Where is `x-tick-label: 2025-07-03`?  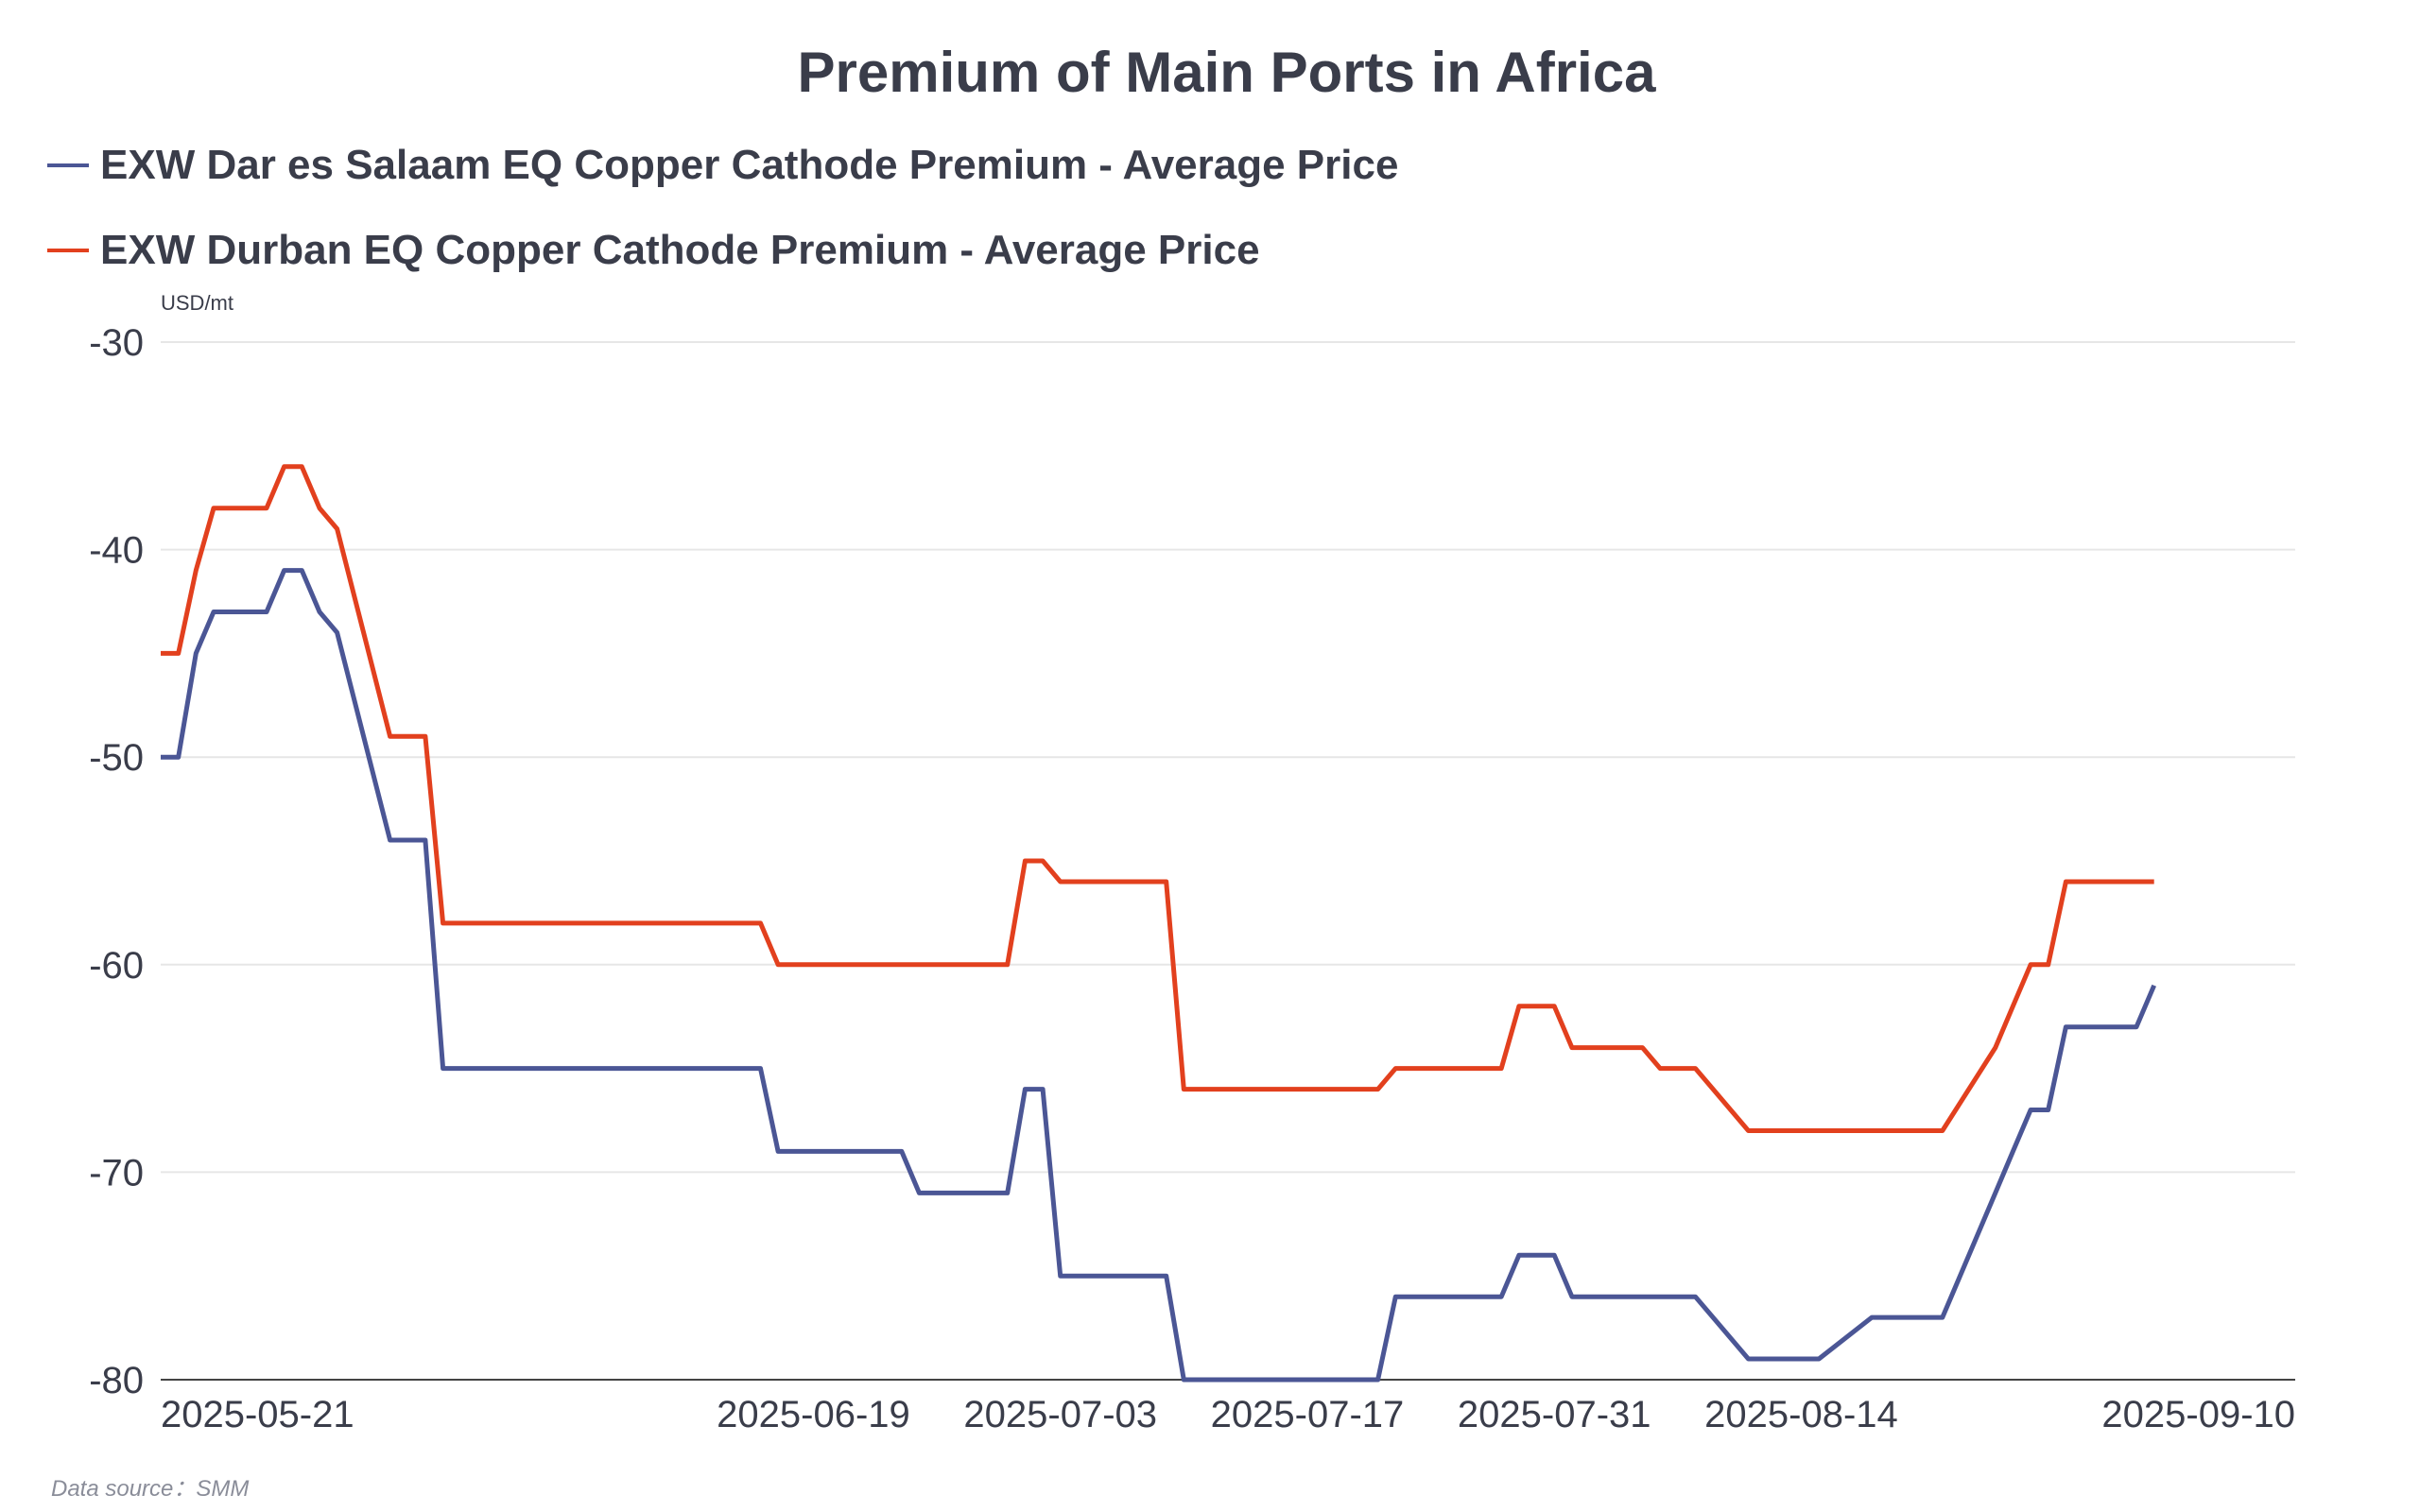 x-tick-label: 2025-07-03 is located at coordinates (1060, 1414).